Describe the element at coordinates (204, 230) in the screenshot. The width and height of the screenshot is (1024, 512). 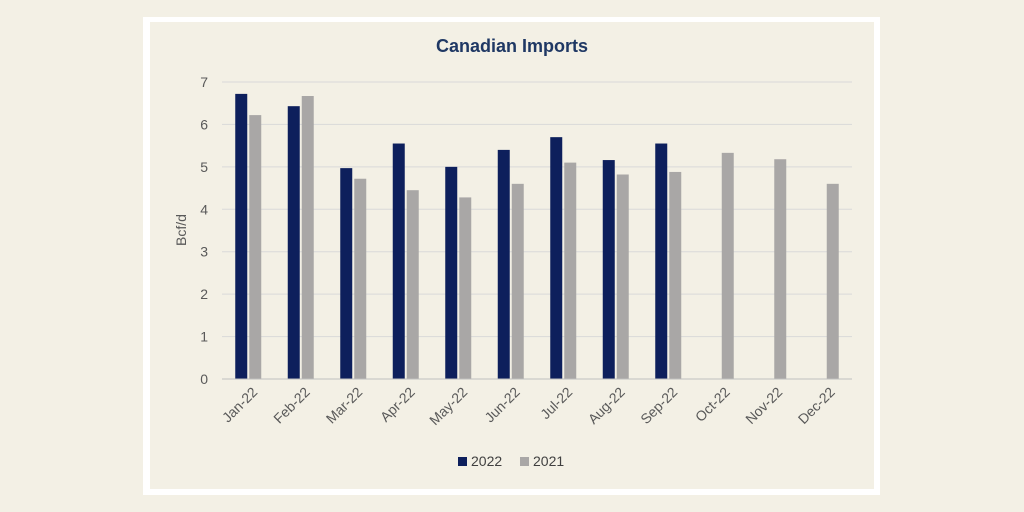
I see `y-axis-ticks: 0 1 2 3 4 5 6 7` at that location.